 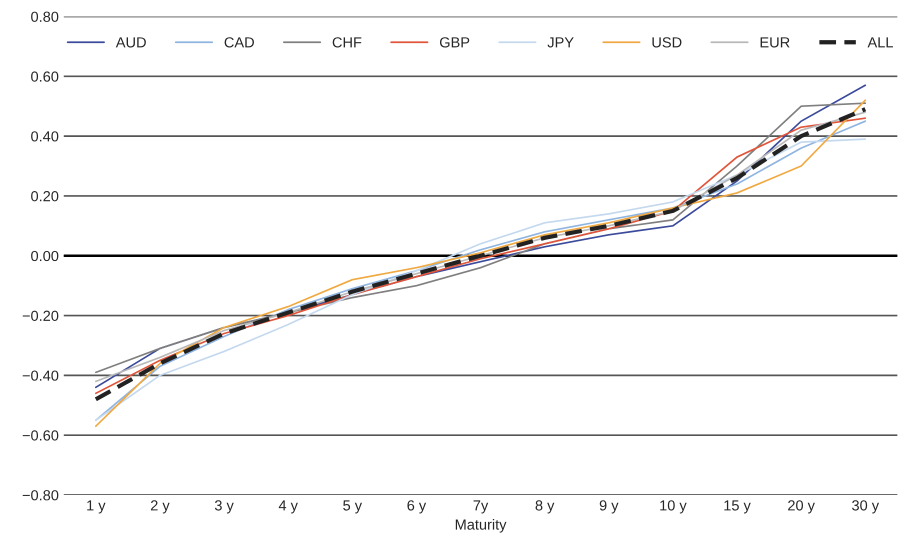 What do you see at coordinates (545, 507) in the screenshot?
I see `x-tick-label: 8 y` at bounding box center [545, 507].